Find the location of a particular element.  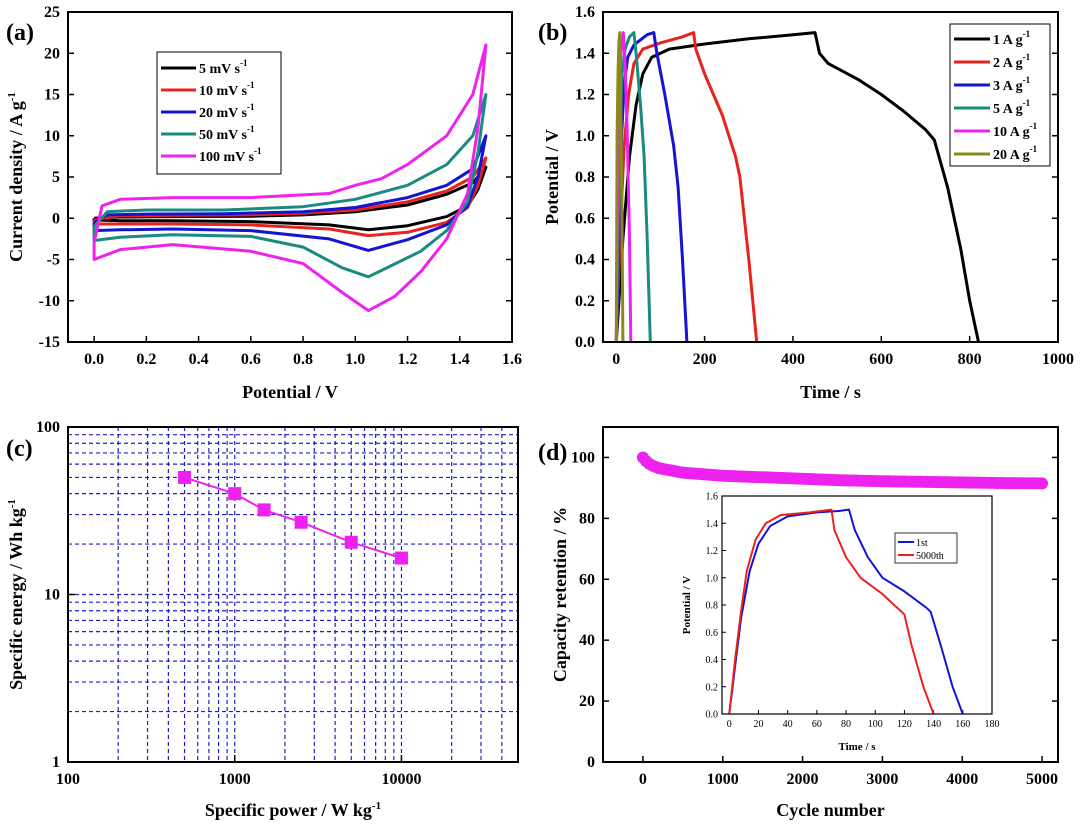

y-tick-label: 1.2 is located at coordinates (585, 95).